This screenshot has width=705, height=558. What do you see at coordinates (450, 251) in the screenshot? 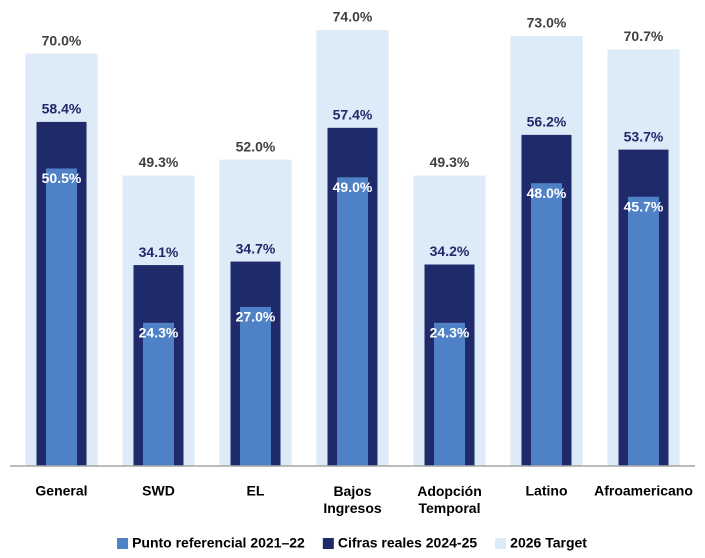
I see `data-label: 34.2%` at bounding box center [450, 251].